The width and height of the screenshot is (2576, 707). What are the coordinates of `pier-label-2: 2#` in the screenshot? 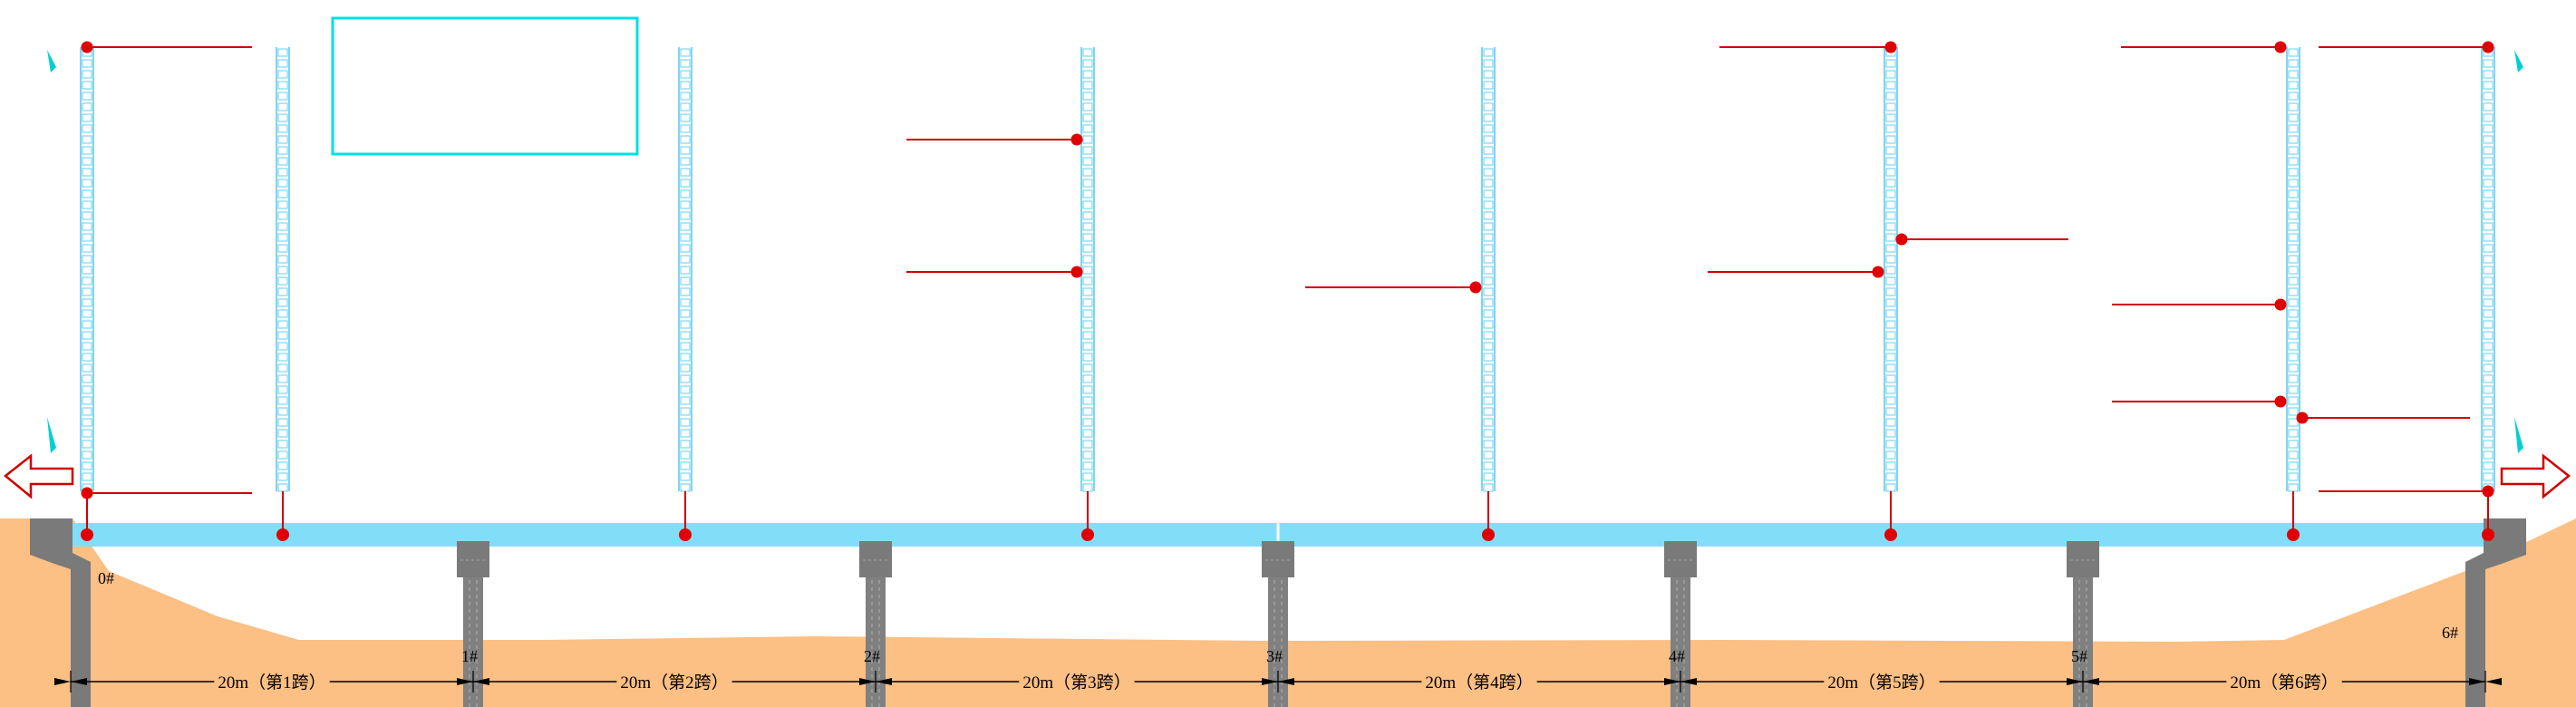 It's located at (872, 656).